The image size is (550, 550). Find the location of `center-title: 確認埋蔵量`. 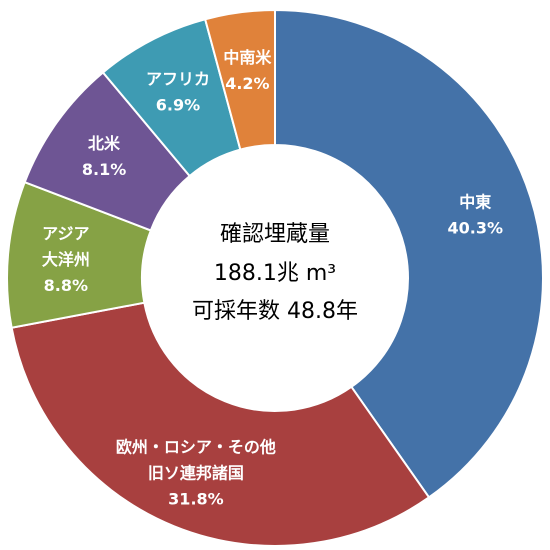

center-title: 確認埋蔵量 is located at coordinates (275, 234).